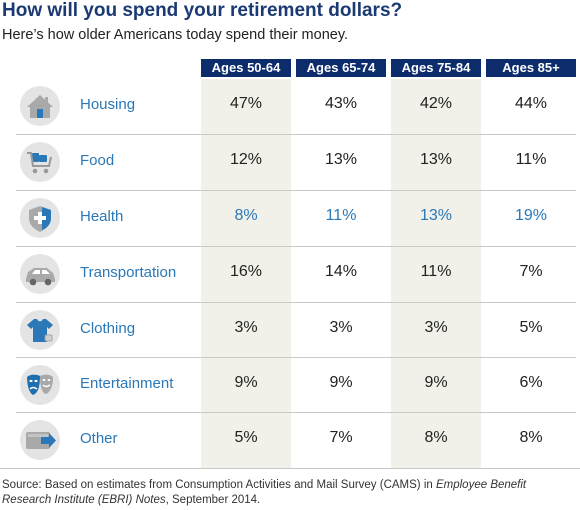 The width and height of the screenshot is (580, 510). I want to click on value-cell: 6%, so click(531, 382).